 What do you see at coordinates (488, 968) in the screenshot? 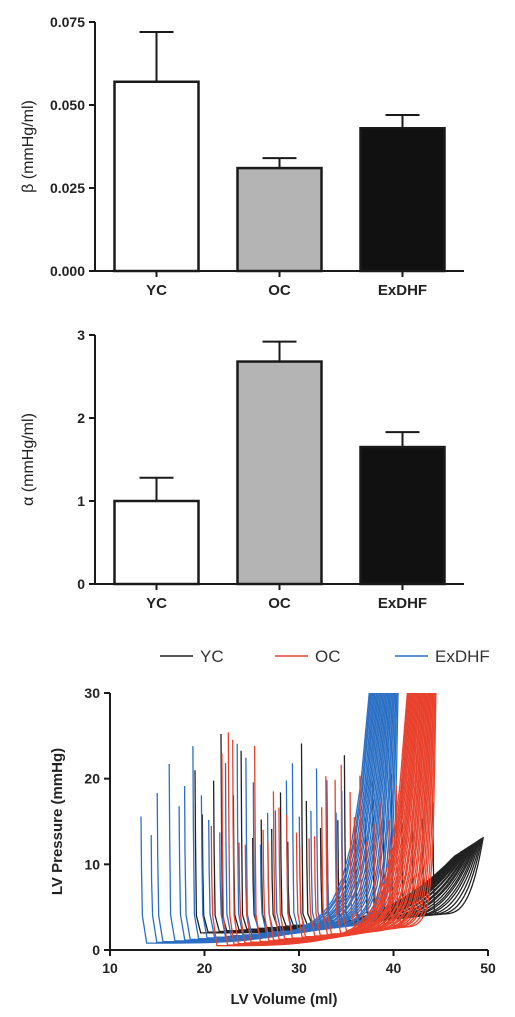
I see `x-tick-label: 50` at bounding box center [488, 968].